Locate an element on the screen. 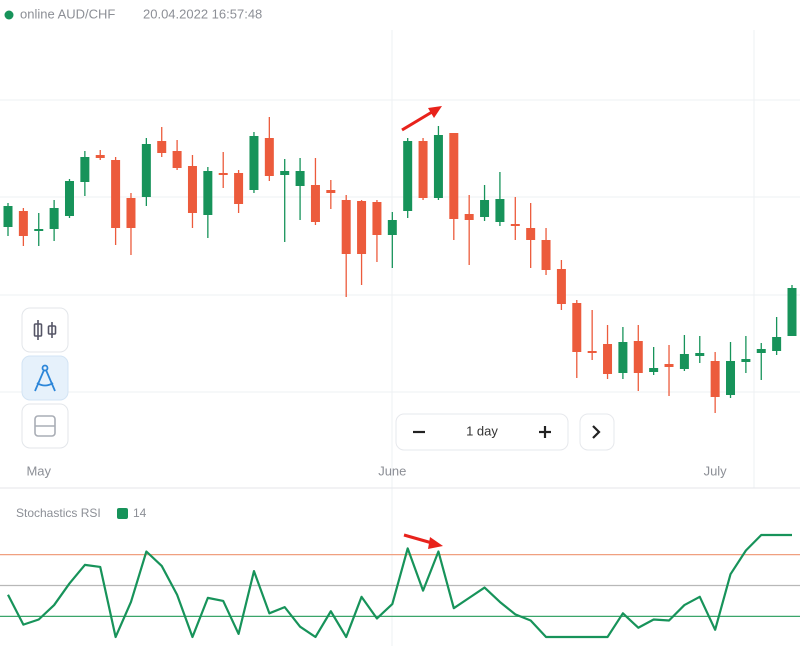 The image size is (800, 646). x-tick-label: June is located at coordinates (392, 470).